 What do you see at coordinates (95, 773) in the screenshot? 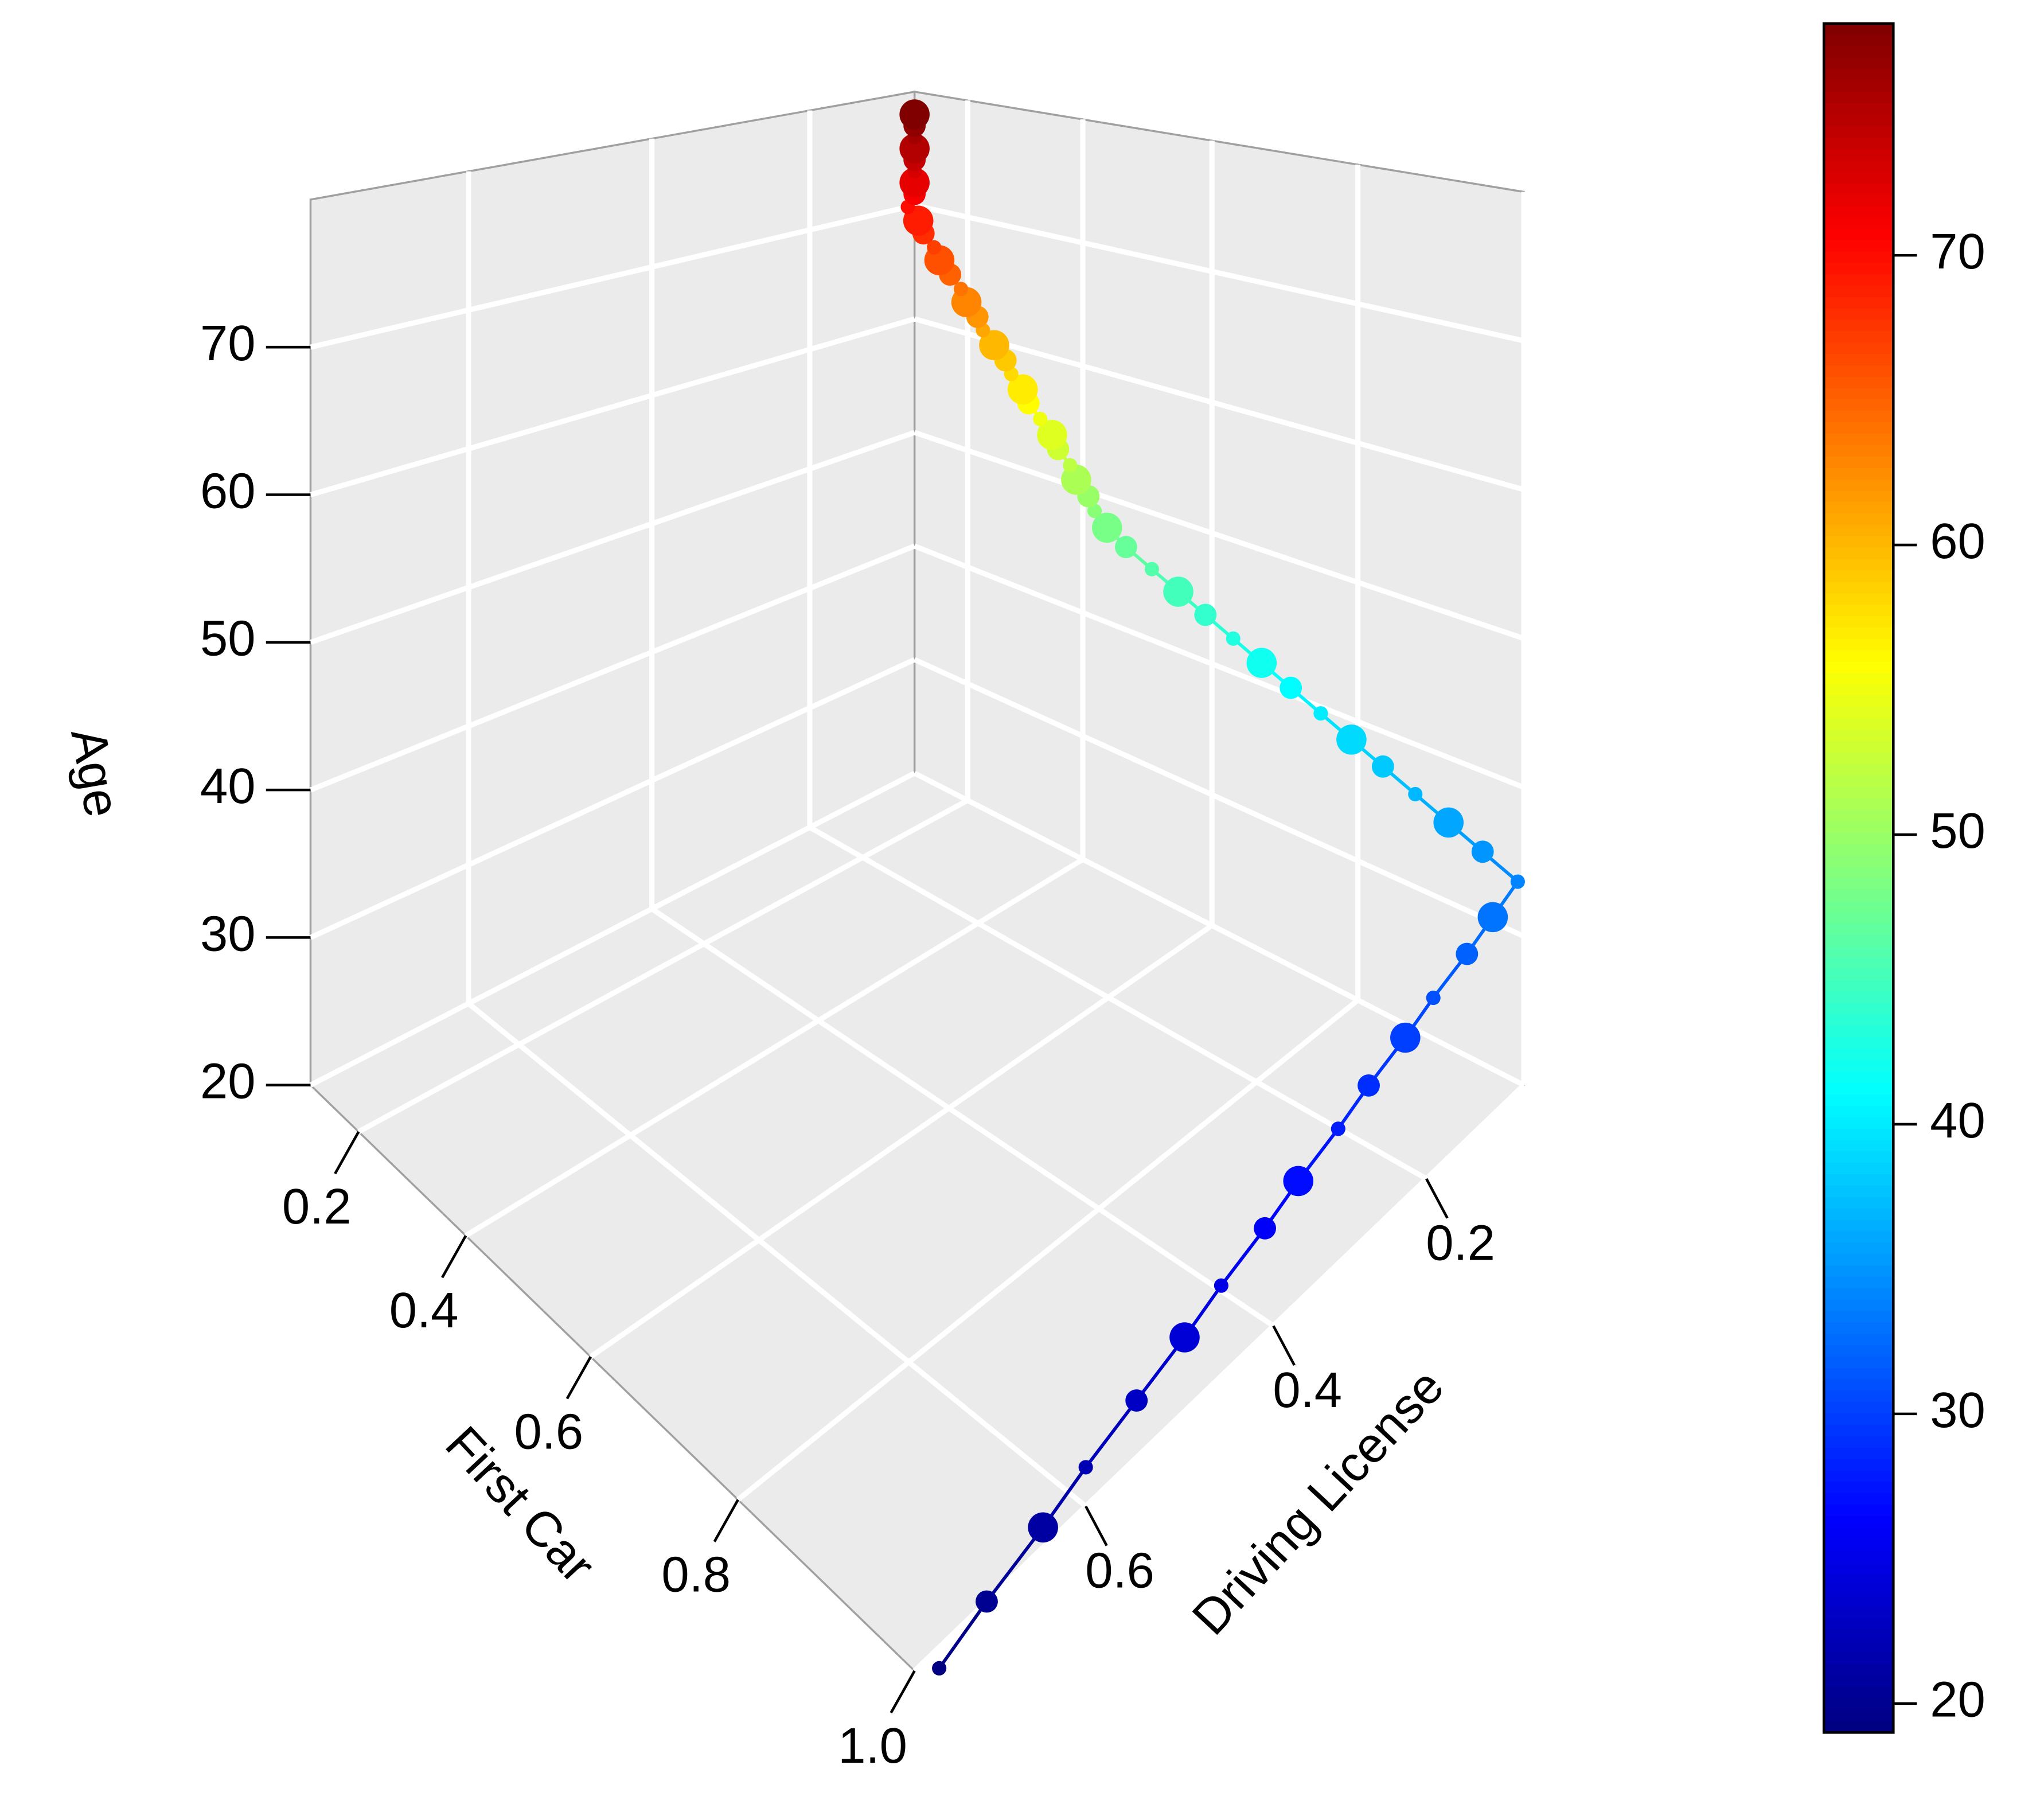
I see `z-axis-title: Age` at bounding box center [95, 773].